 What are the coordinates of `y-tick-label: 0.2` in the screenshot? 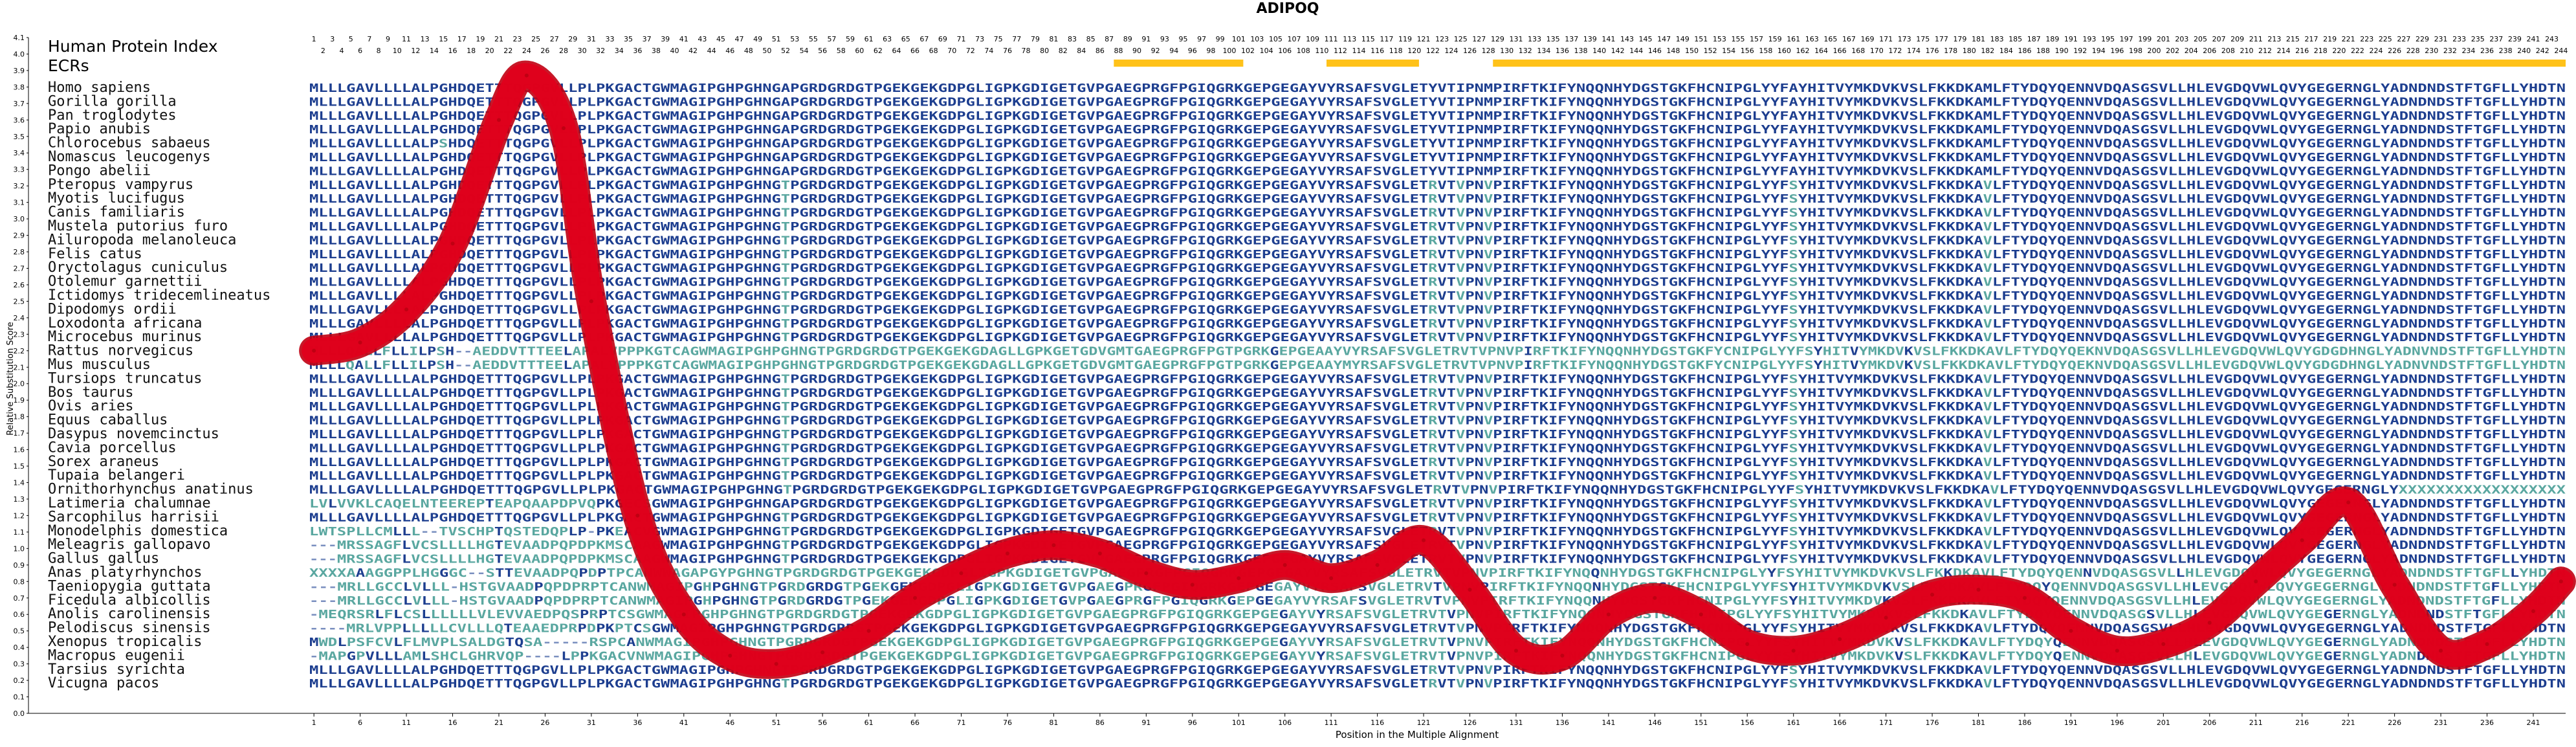 It's located at (19, 680).